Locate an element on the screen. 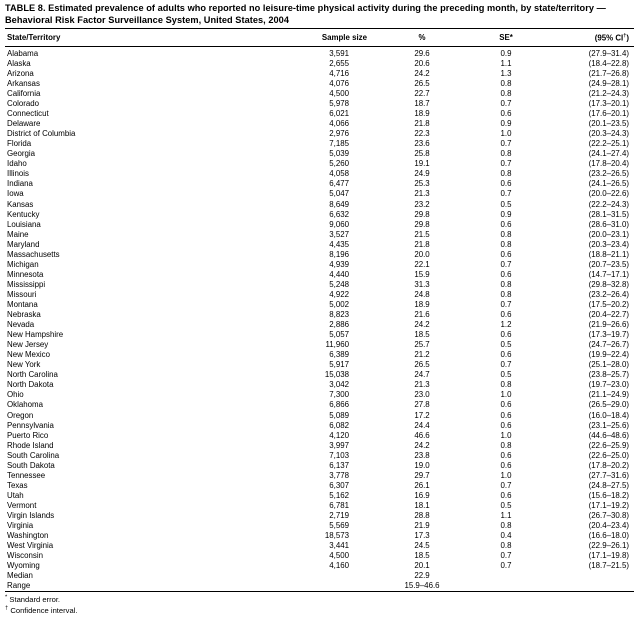  column-header-standard-error: SE* is located at coordinates (506, 37).